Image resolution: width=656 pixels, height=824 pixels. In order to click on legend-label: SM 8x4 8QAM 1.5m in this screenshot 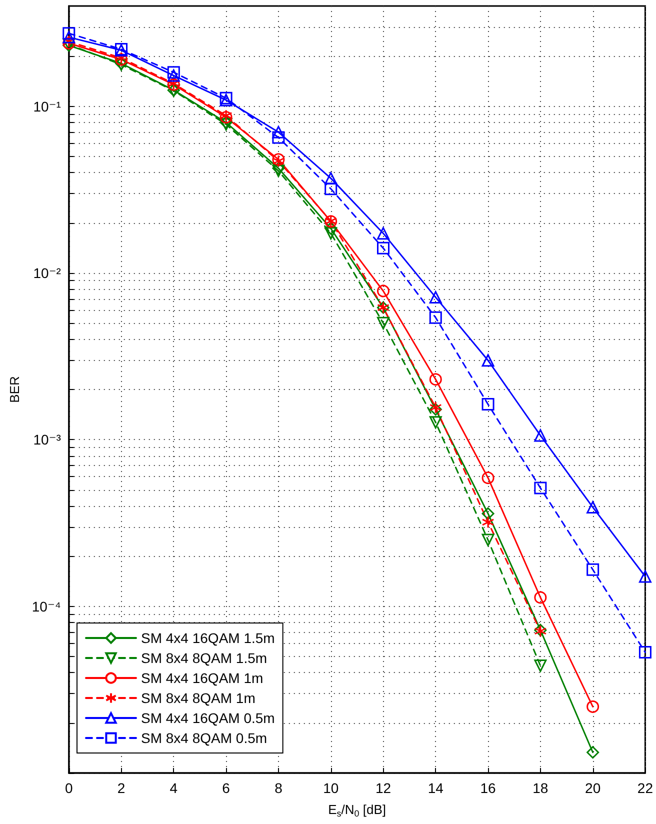, I will do `click(204, 658)`.